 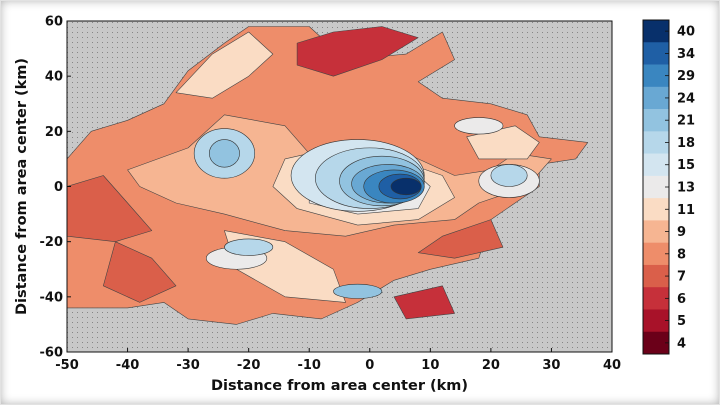 What do you see at coordinates (339, 386) in the screenshot?
I see `x-axis-title: Distance from area center (km)` at bounding box center [339, 386].